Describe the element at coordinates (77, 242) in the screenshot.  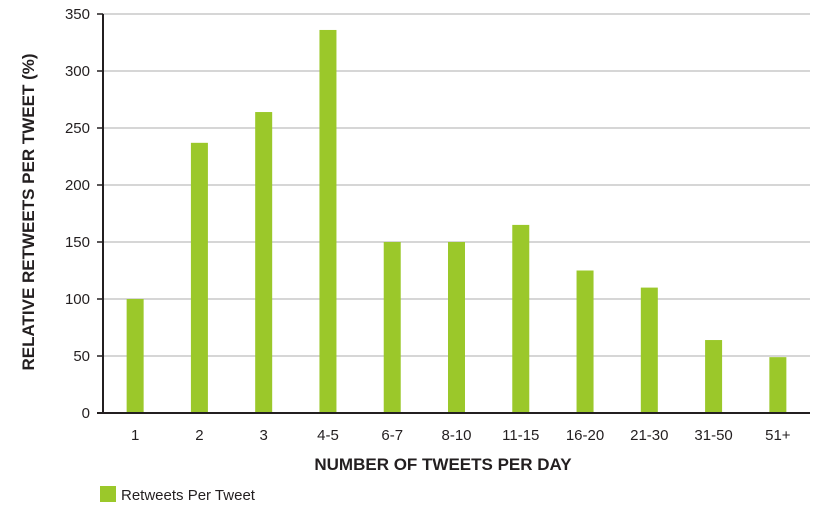
I see `y-tick-label: 150` at that location.